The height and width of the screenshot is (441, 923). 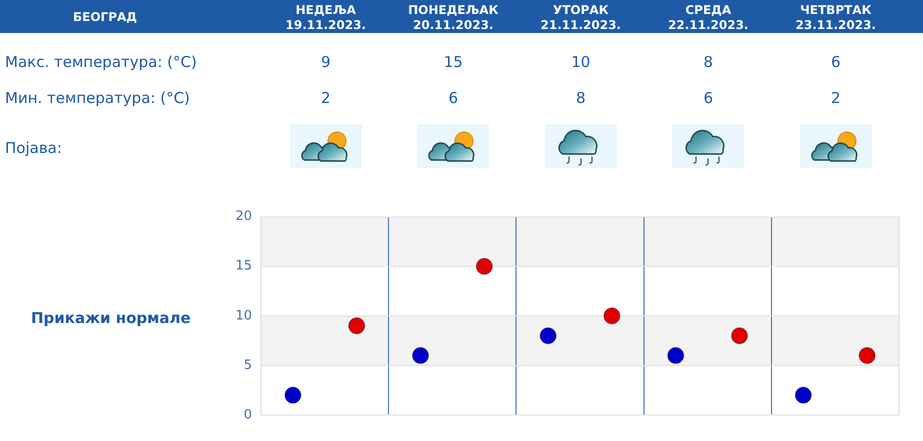 What do you see at coordinates (248, 365) in the screenshot?
I see `y-tick-label: 5` at bounding box center [248, 365].